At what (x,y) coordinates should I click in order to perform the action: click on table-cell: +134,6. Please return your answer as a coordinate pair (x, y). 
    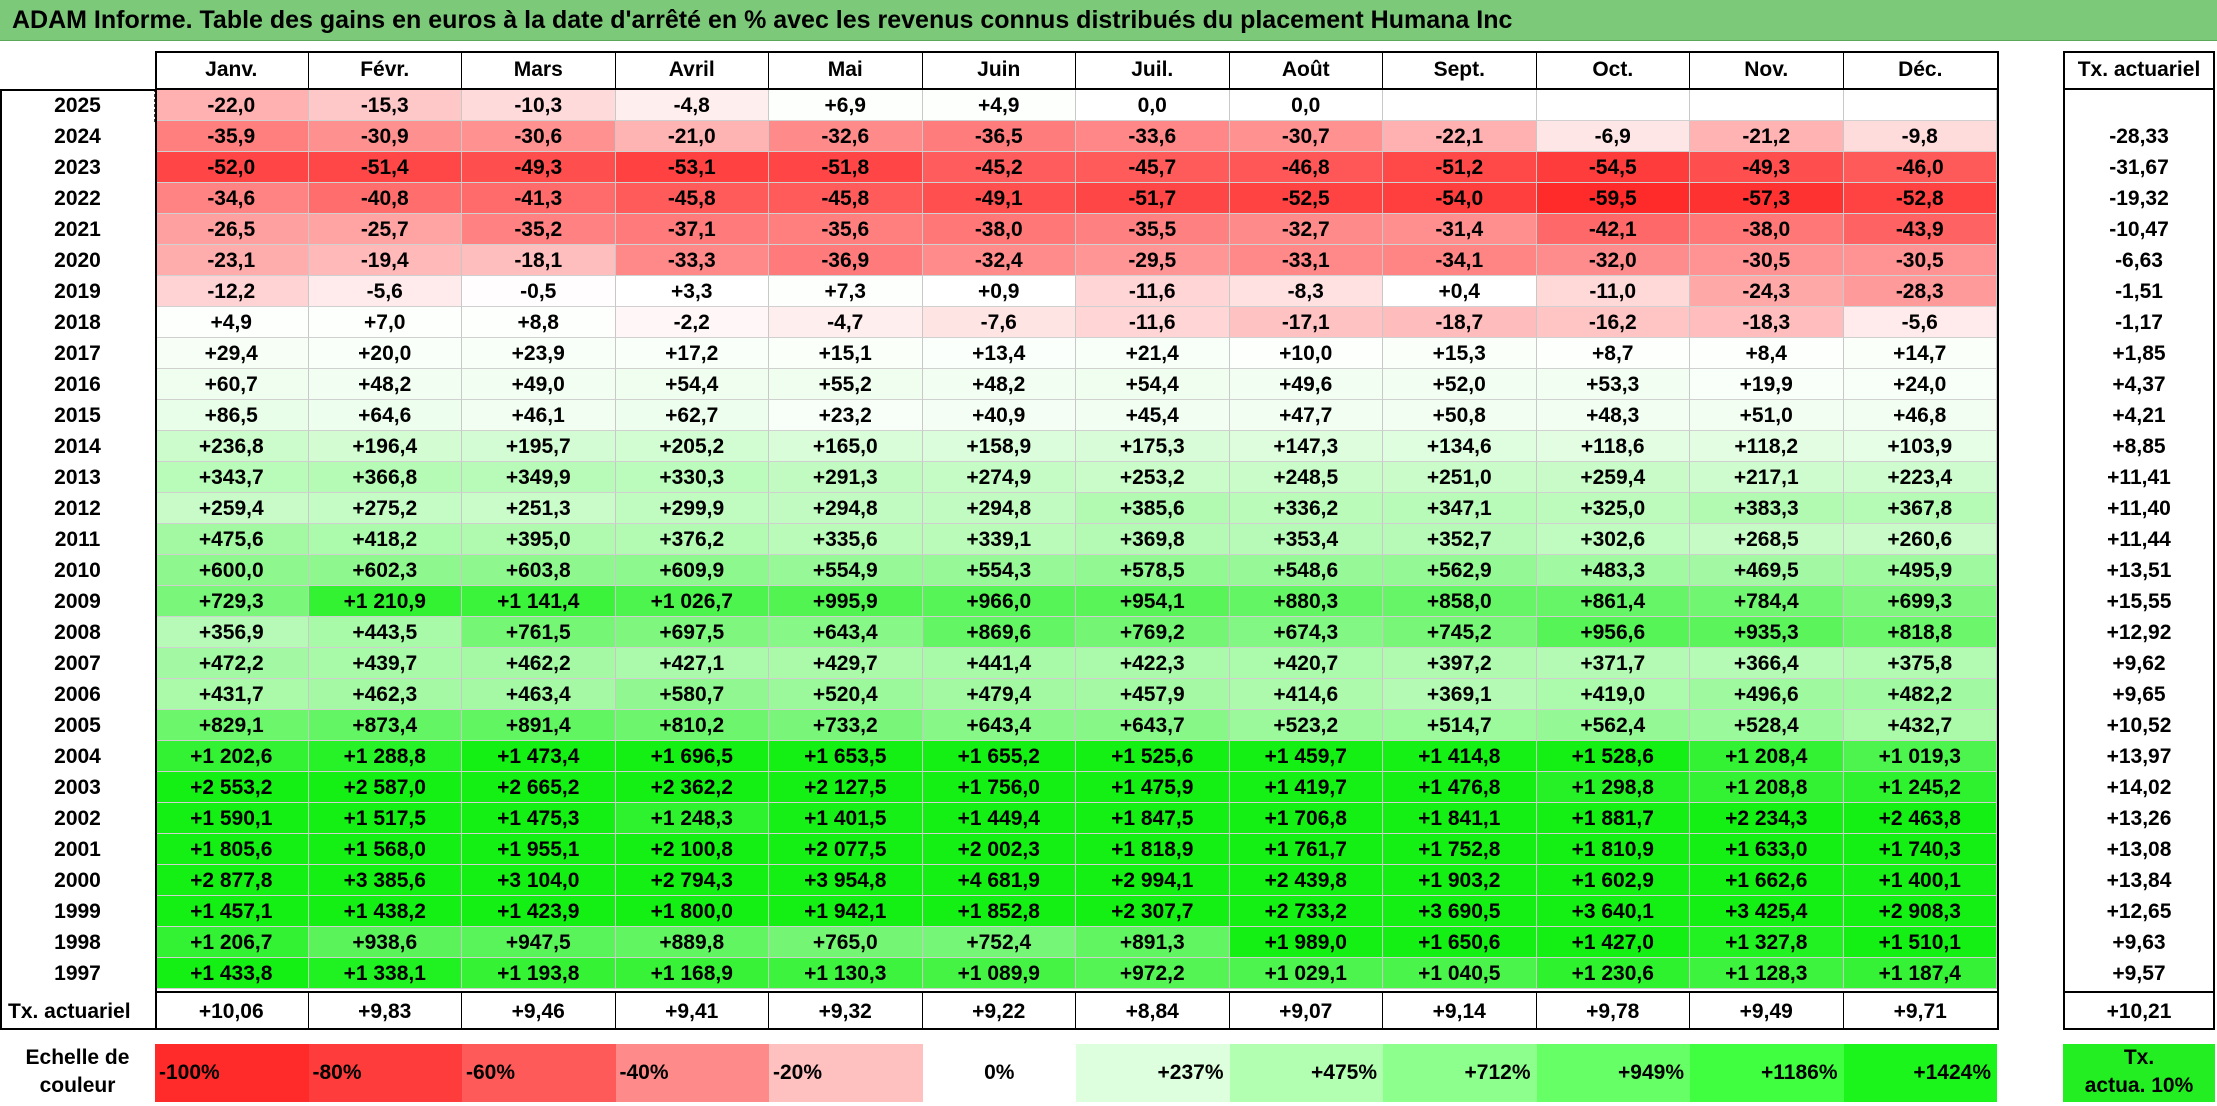
    Looking at the image, I should click on (1460, 446).